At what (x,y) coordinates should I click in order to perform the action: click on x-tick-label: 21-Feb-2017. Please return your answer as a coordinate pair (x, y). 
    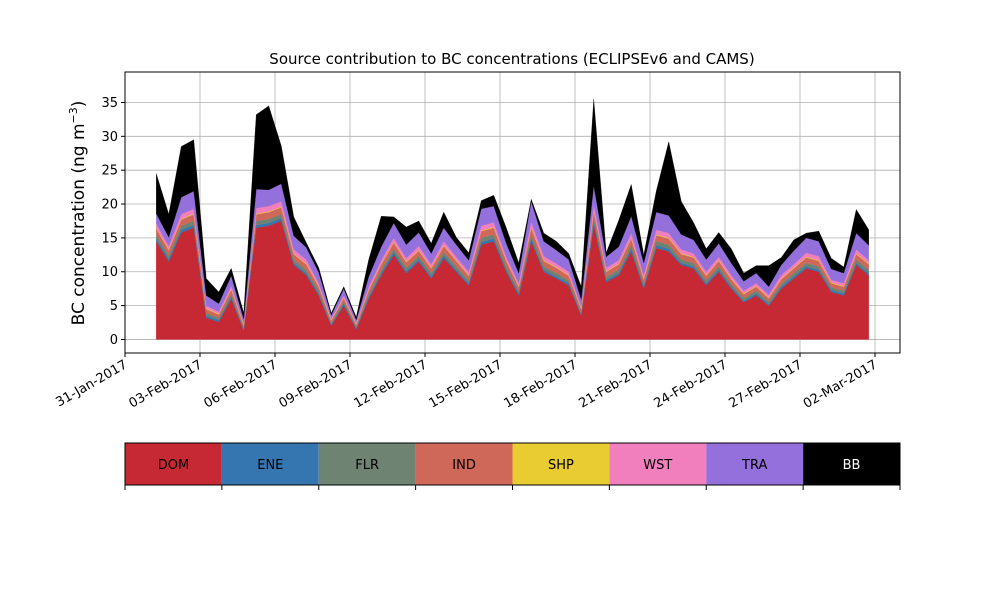
    Looking at the image, I should click on (615, 384).